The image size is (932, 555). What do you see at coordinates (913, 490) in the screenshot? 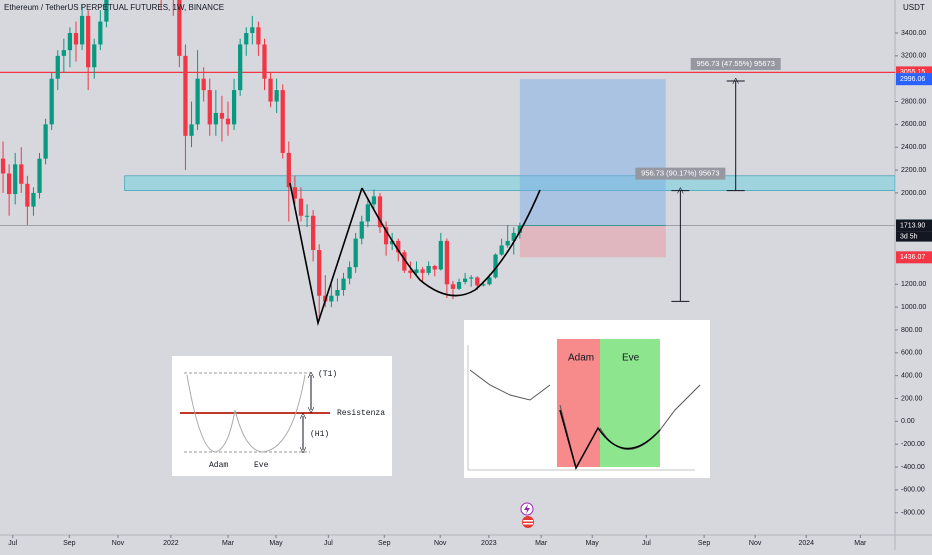
I see `y-tick-label: -600.00` at bounding box center [913, 490].